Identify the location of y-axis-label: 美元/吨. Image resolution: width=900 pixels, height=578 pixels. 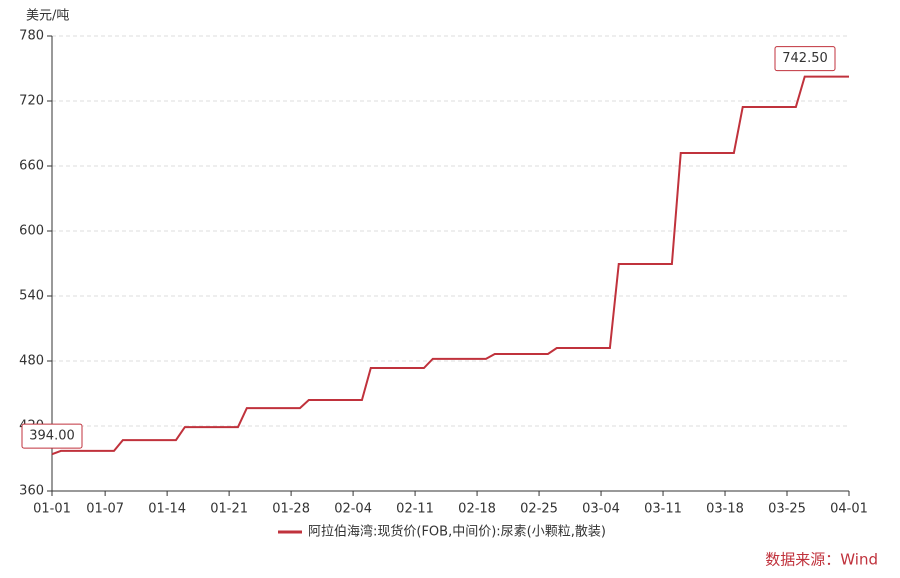
(47, 16).